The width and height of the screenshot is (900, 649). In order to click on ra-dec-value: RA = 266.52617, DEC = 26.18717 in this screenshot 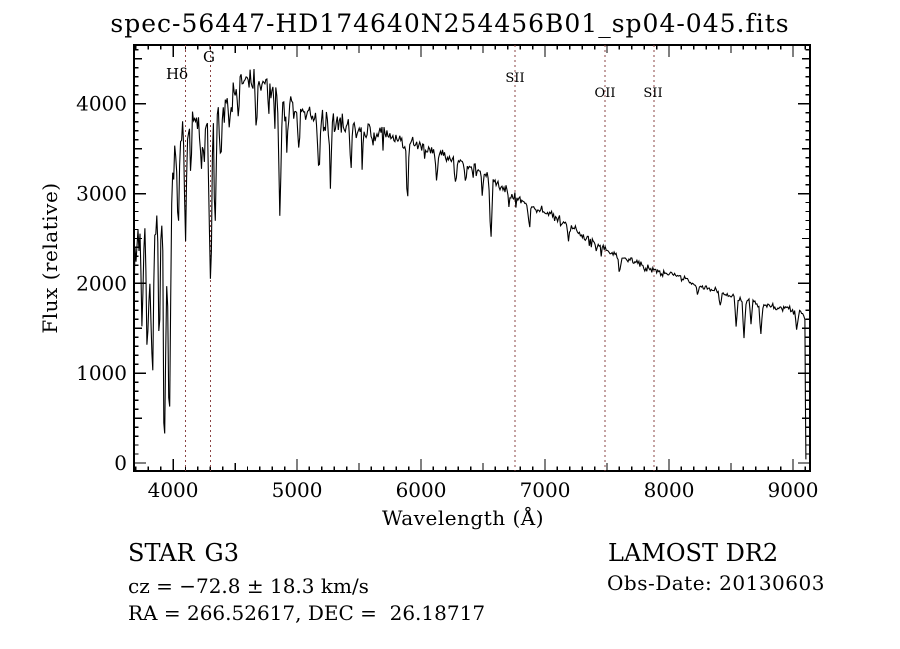, I will do `click(307, 613)`.